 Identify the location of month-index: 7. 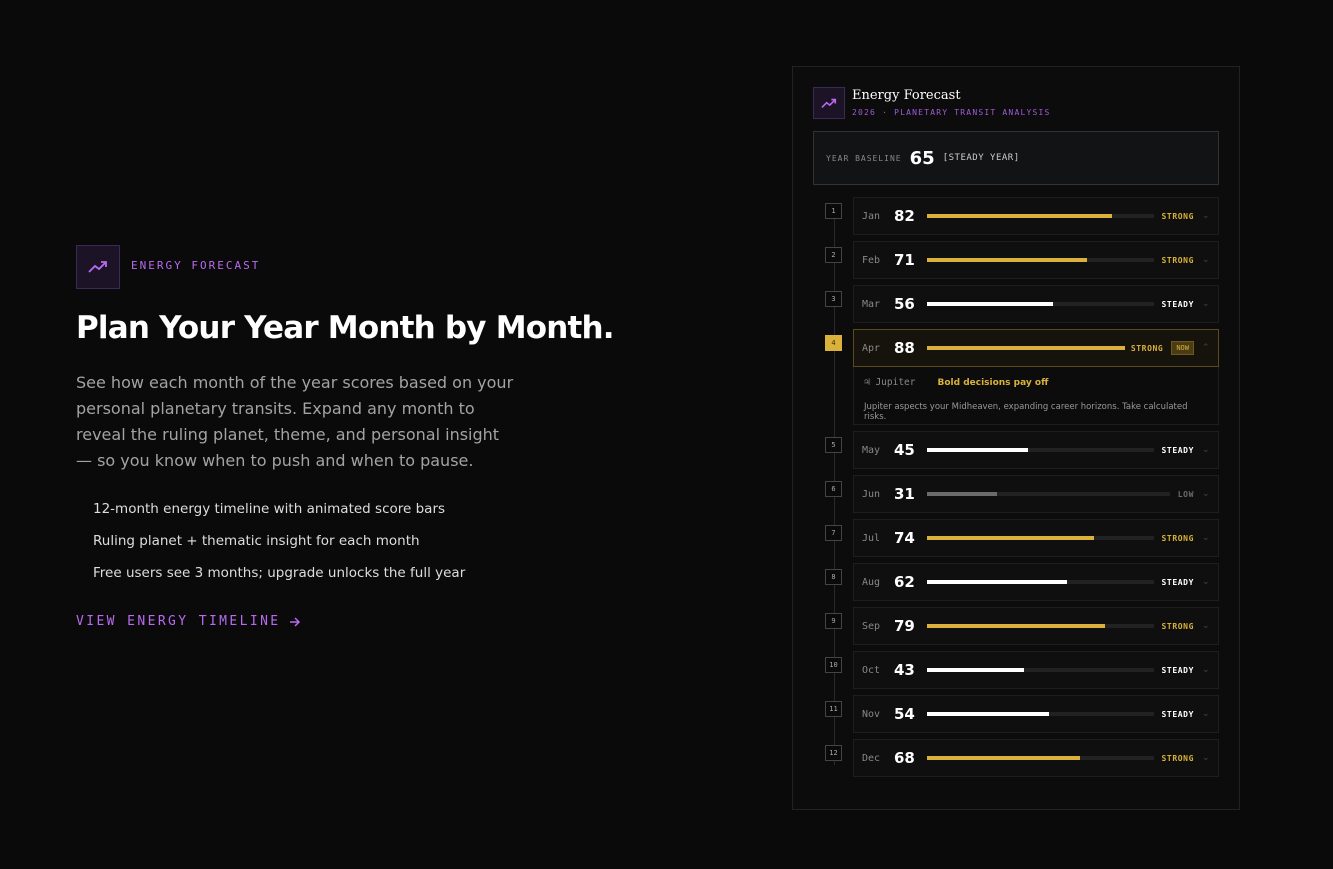
(833, 533).